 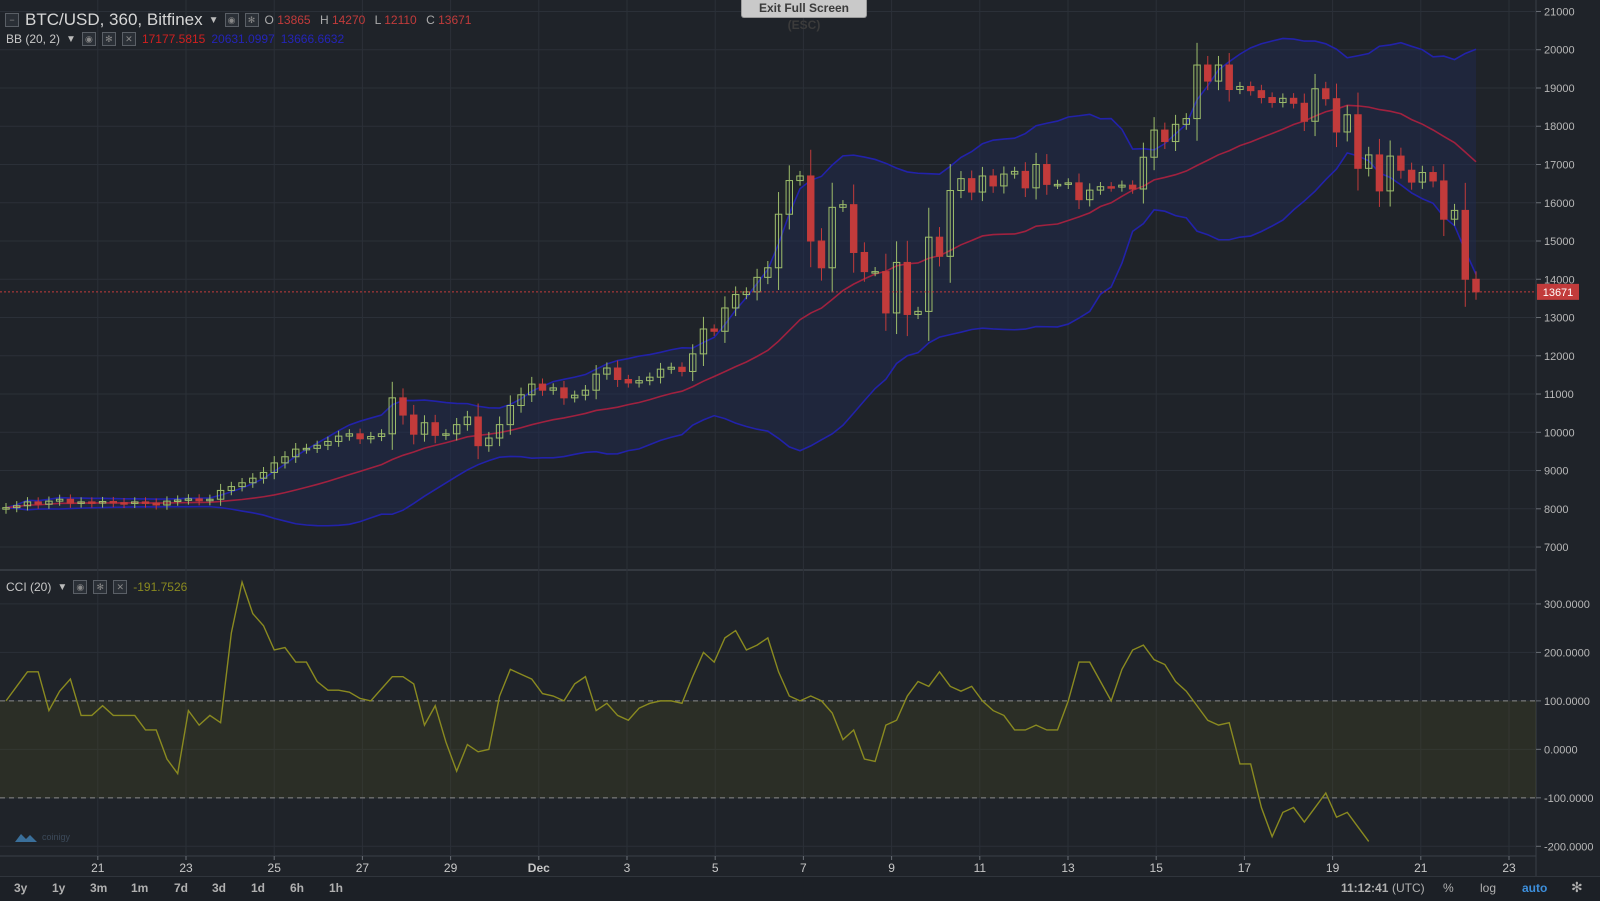 I want to click on timeframe-7d: 7d, so click(x=181, y=888).